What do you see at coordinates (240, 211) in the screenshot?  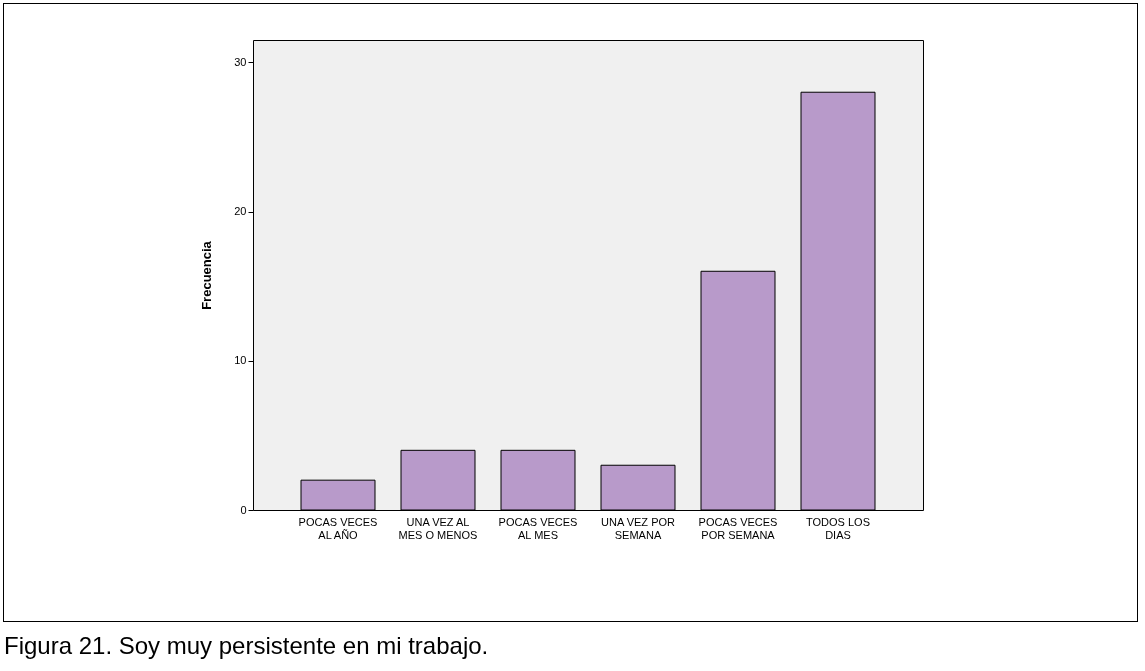 I see `y-tick-label: 20` at bounding box center [240, 211].